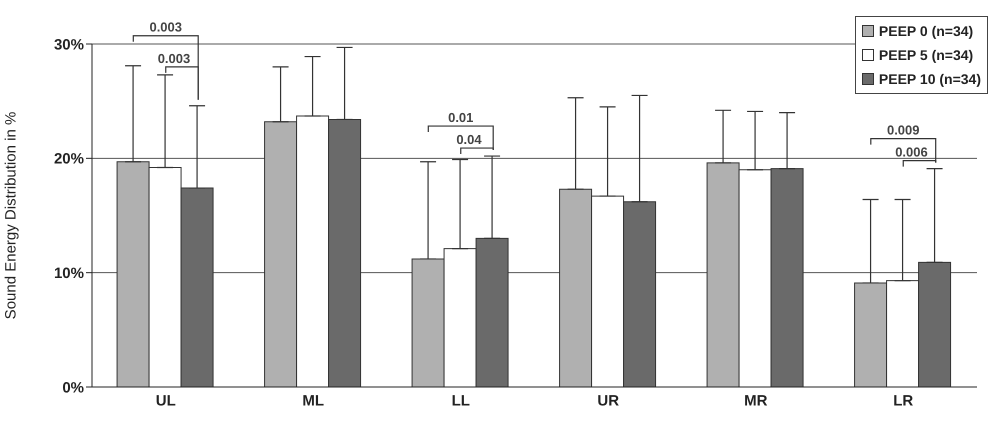 Image resolution: width=990 pixels, height=427 pixels. I want to click on y-axis-title: Sound Energy Distribution in %, so click(11, 216).